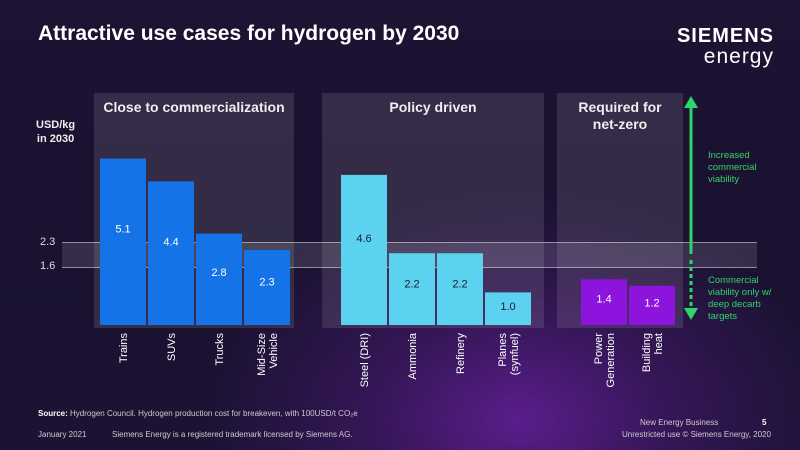  I want to click on panel-label-policy: Policy driven, so click(433, 107).